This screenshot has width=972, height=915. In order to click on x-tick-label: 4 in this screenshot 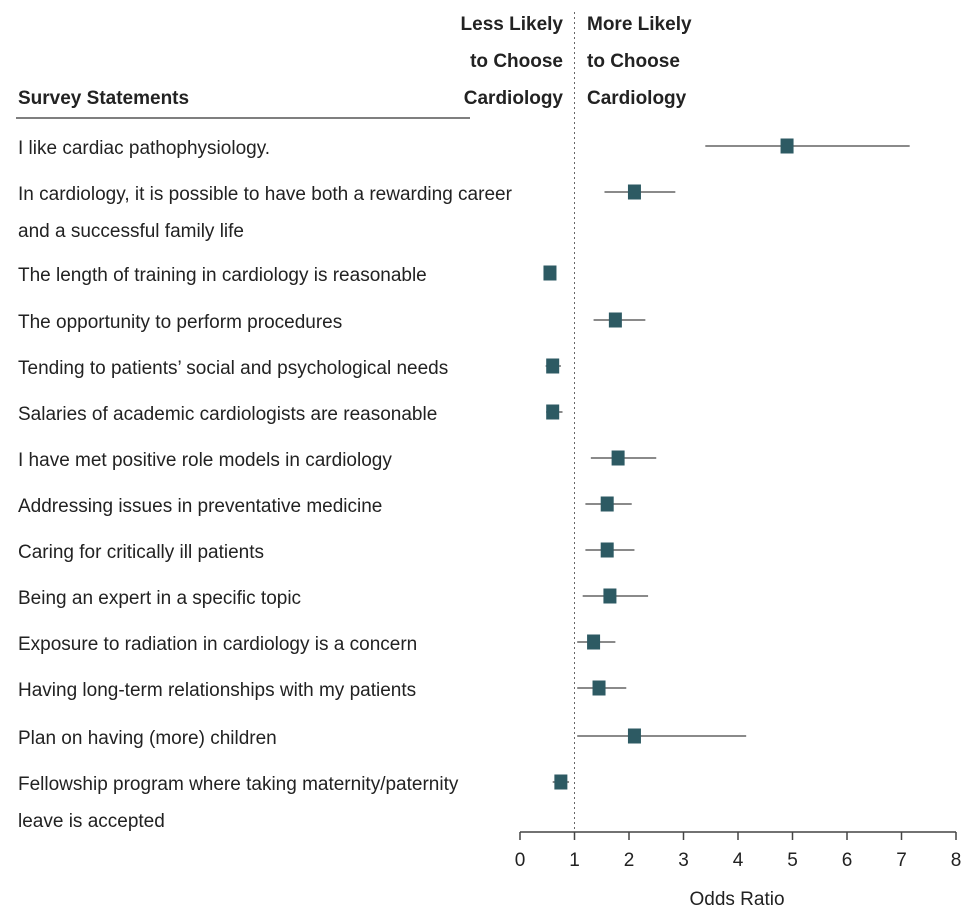, I will do `click(738, 860)`.